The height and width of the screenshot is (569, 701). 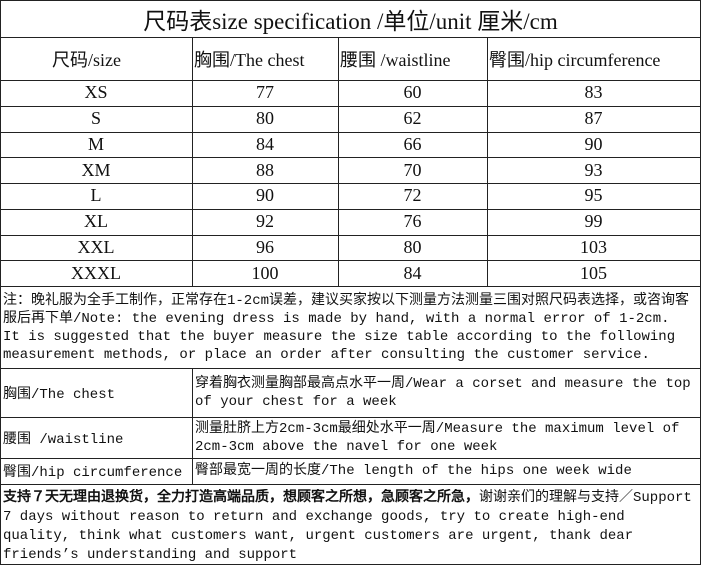 I want to click on measurement-cell: 83, so click(x=593, y=92).